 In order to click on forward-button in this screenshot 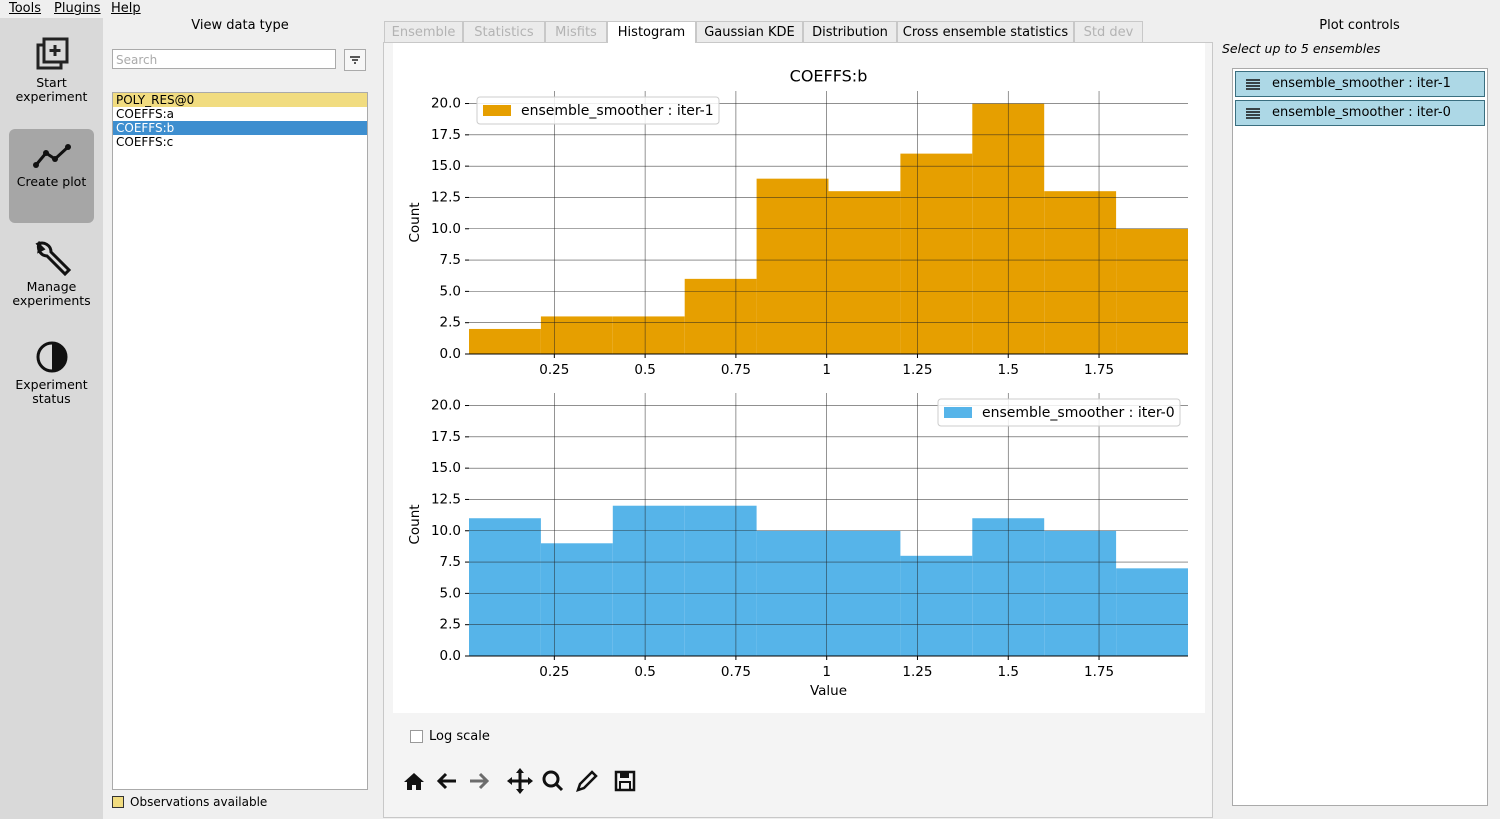, I will do `click(480, 781)`.